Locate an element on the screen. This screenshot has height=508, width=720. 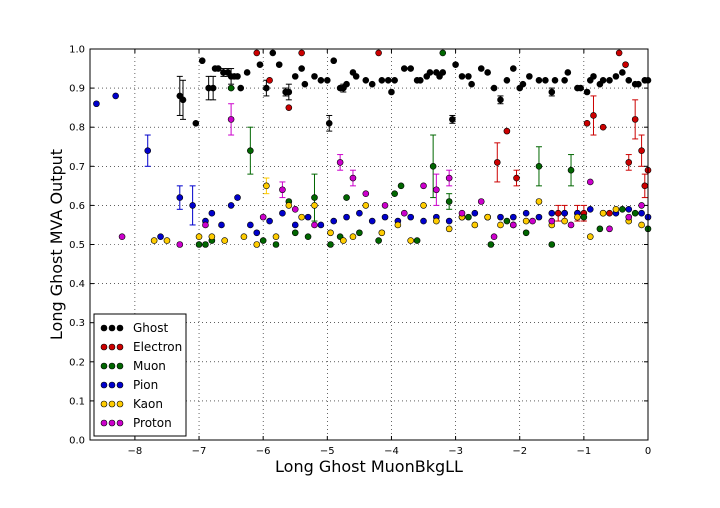
legend-item-pion: Pion is located at coordinates (129, 385).